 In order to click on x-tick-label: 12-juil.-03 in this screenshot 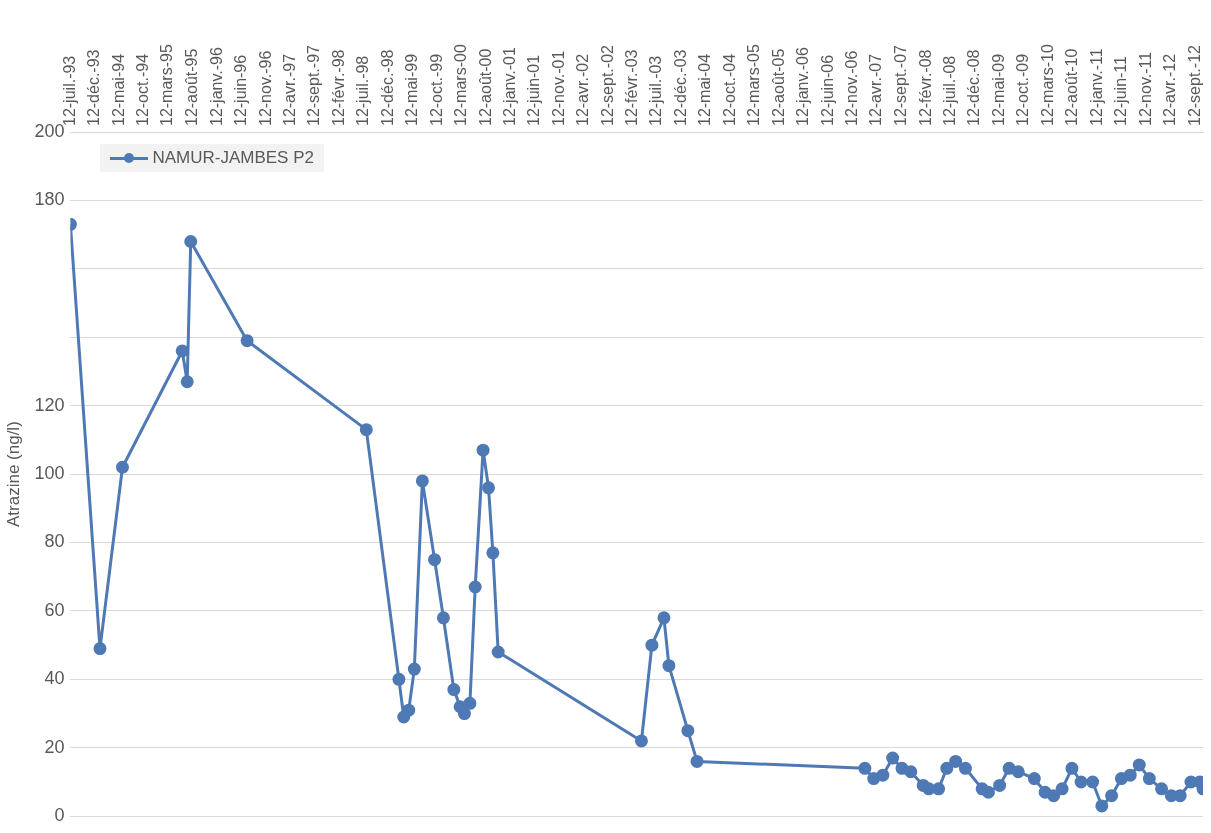, I will do `click(656, 90)`.